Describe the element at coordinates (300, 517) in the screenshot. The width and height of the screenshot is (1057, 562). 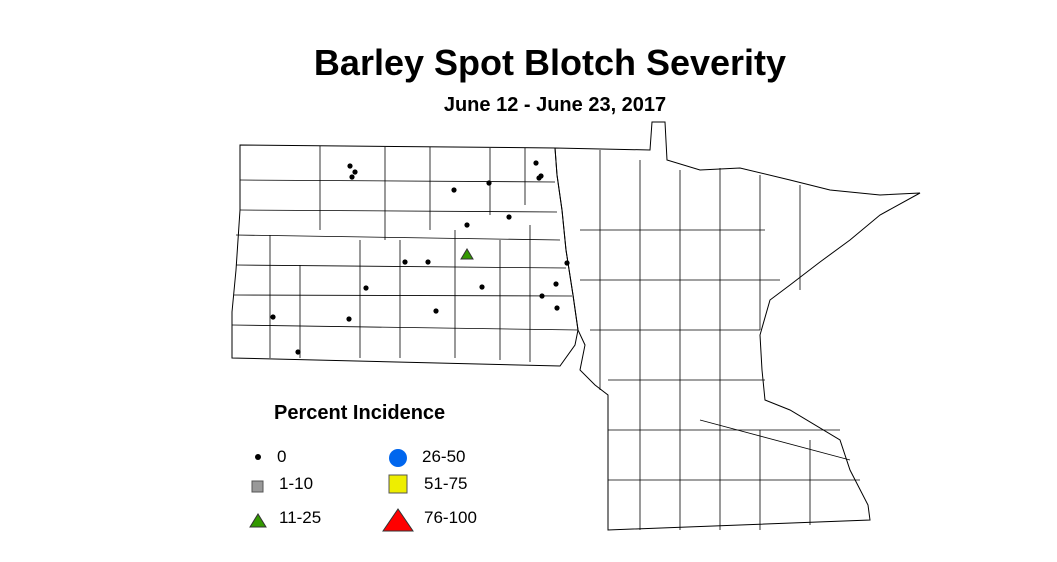
I see `legend-label-2: 11-25` at that location.